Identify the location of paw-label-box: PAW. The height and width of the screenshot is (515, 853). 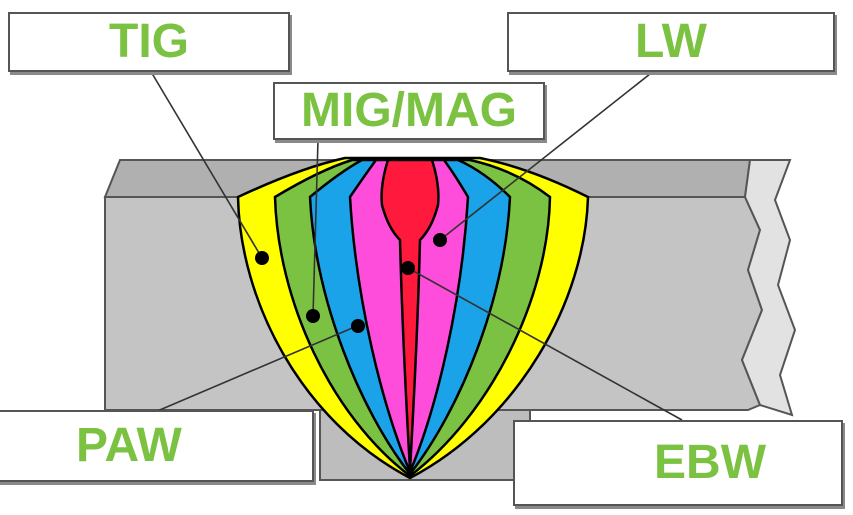
(157, 446).